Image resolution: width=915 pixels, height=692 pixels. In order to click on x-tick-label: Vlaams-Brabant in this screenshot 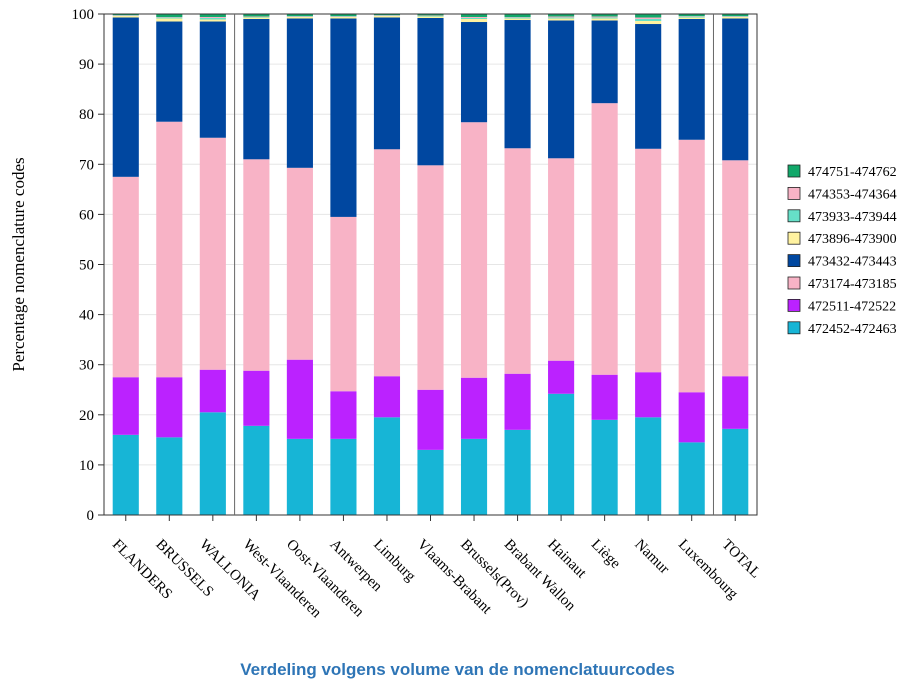, I will do `click(454, 577)`.